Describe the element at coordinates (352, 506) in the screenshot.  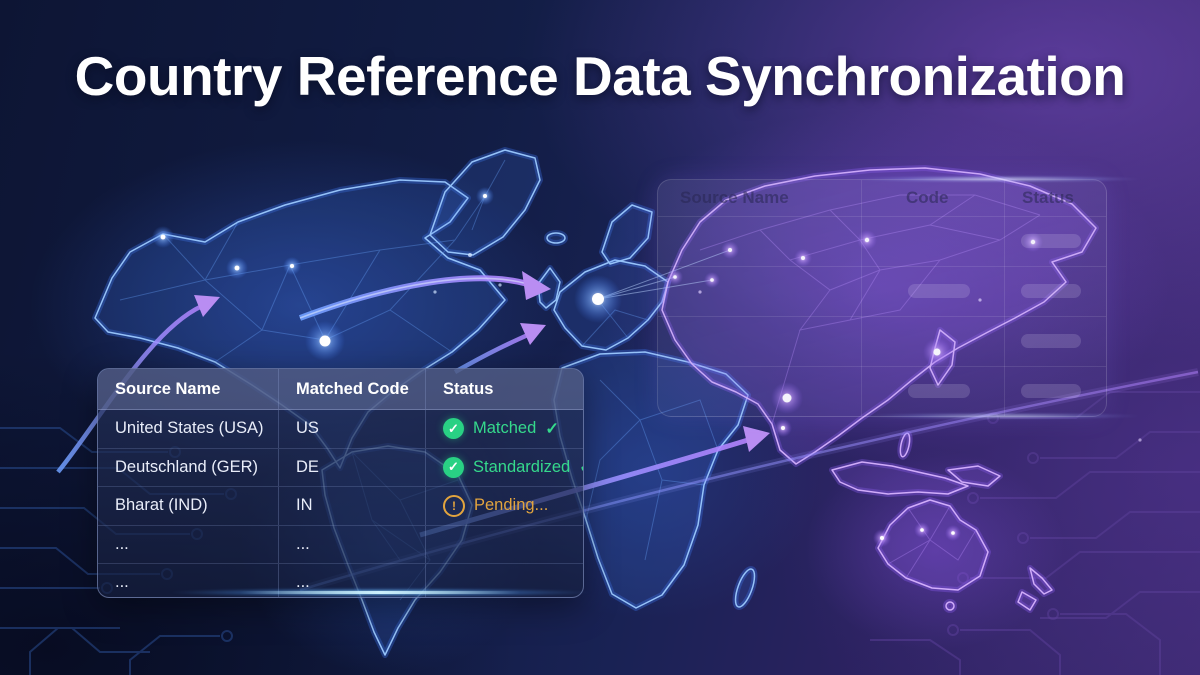
I see `matched-code-cell: IN` at that location.